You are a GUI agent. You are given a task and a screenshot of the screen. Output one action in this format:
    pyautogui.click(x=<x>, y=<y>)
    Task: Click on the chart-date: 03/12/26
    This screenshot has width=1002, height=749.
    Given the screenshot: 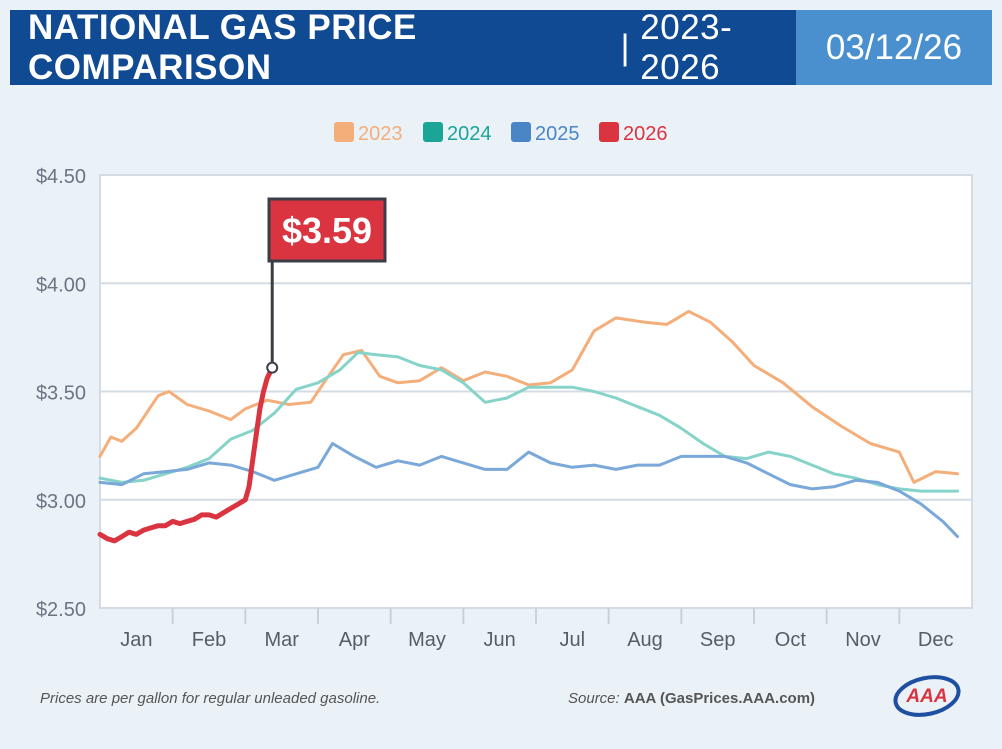 What is the action you would take?
    pyautogui.click(x=894, y=47)
    